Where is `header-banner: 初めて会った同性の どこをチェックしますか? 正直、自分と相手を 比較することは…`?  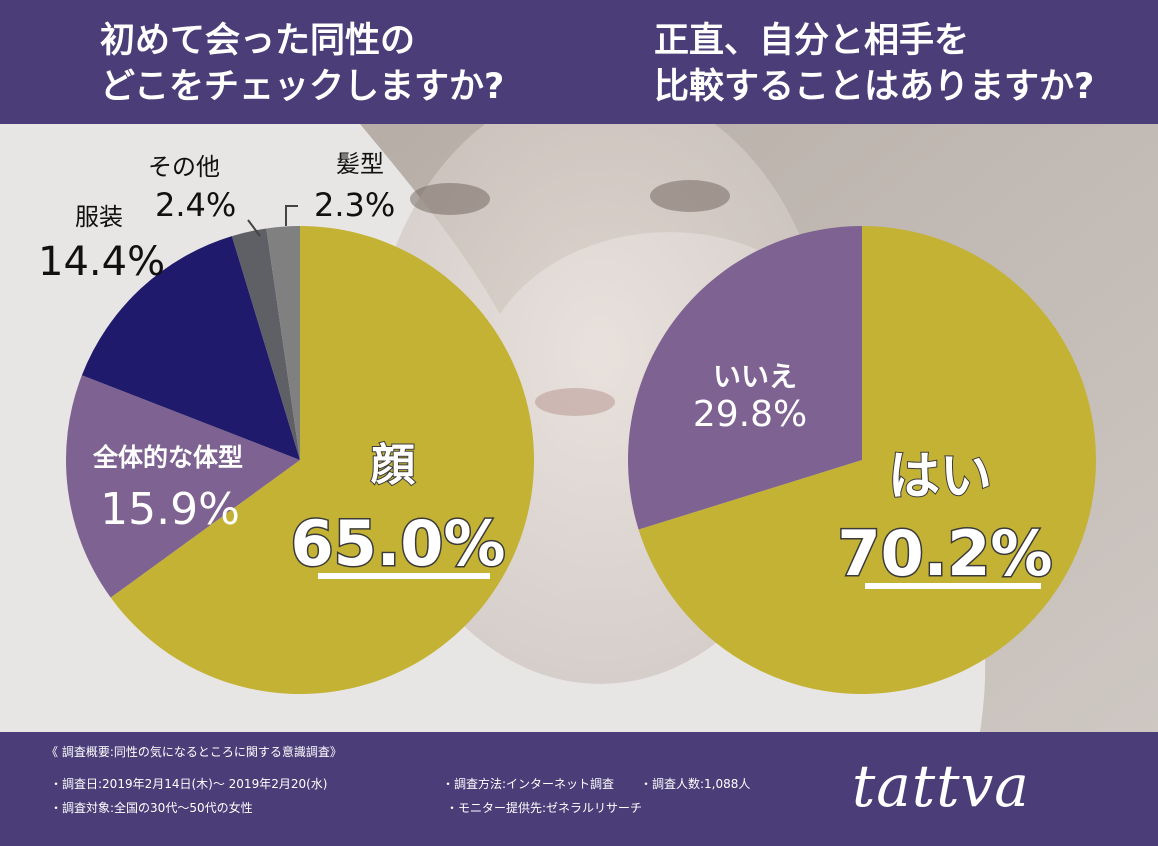
header-banner: 初めて会った同性の どこをチェックしますか? 正直、自分と相手を 比較することは… is located at coordinates (579, 62).